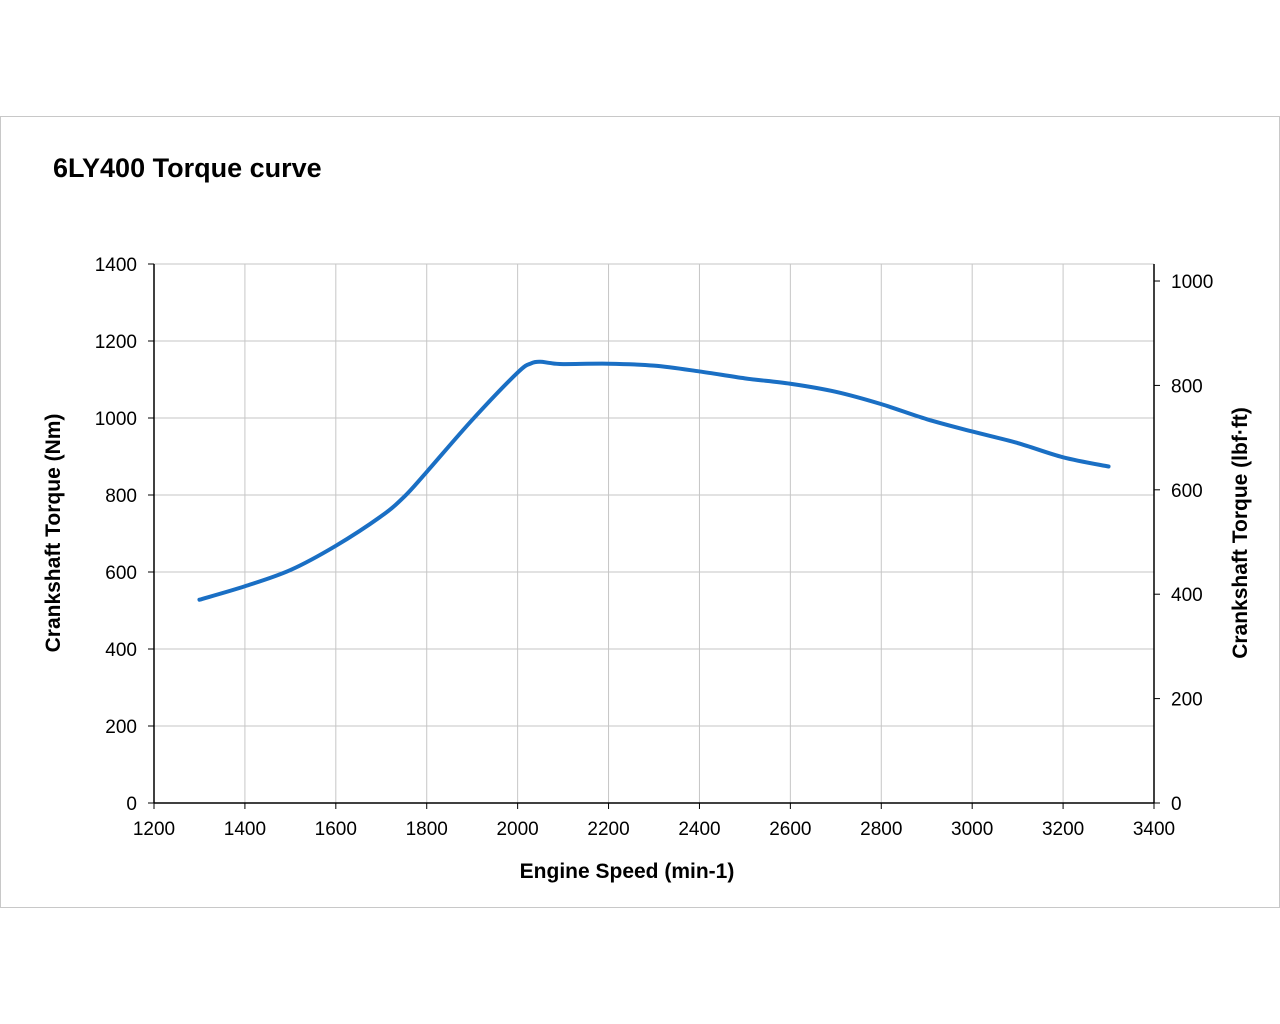 The image size is (1280, 1024). I want to click on y-axis-ticks: 0 200 400 600 800 1000 1200 1400, so click(124, 535).